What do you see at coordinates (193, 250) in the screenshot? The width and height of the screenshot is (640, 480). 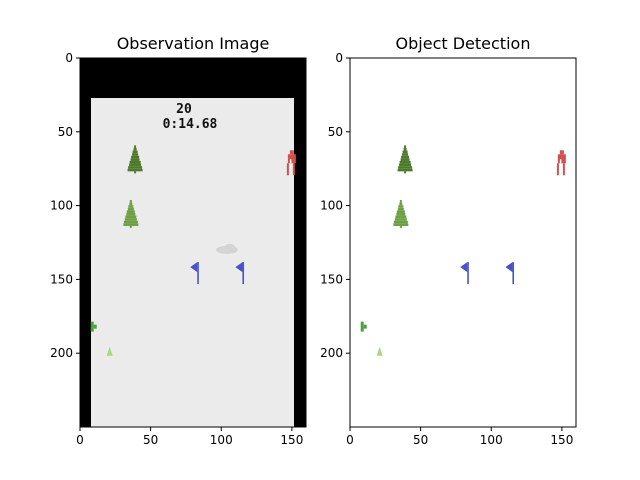 I see `observation-objects` at bounding box center [193, 250].